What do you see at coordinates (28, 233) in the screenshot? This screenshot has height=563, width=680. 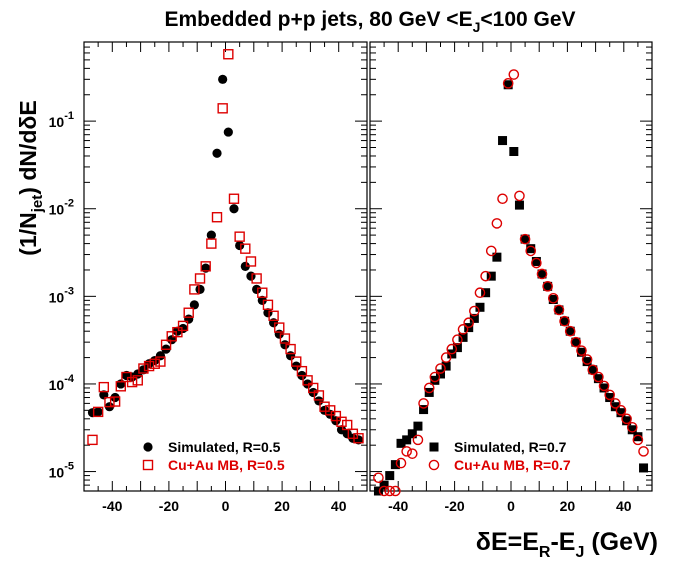 I see `y-axis-label-main: (1/N` at bounding box center [28, 233].